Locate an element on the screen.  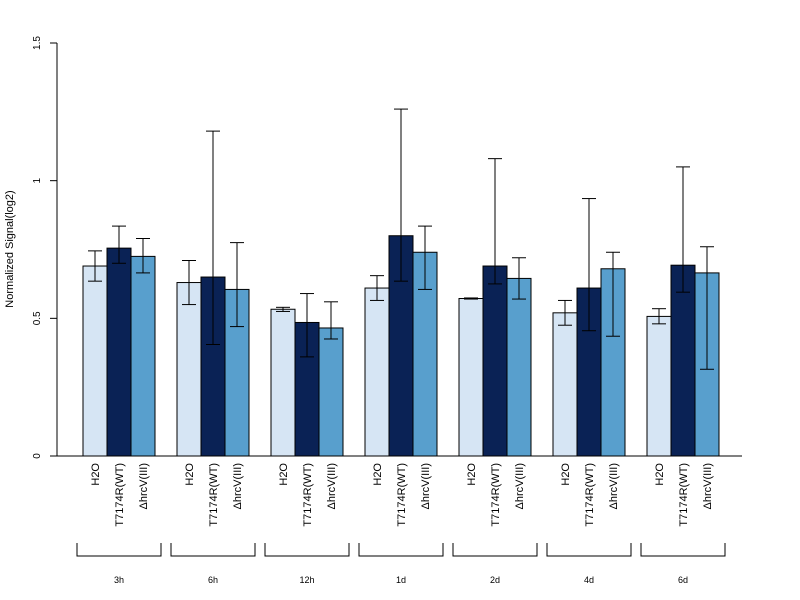
bar-h2o-12h is located at coordinates (283, 382).